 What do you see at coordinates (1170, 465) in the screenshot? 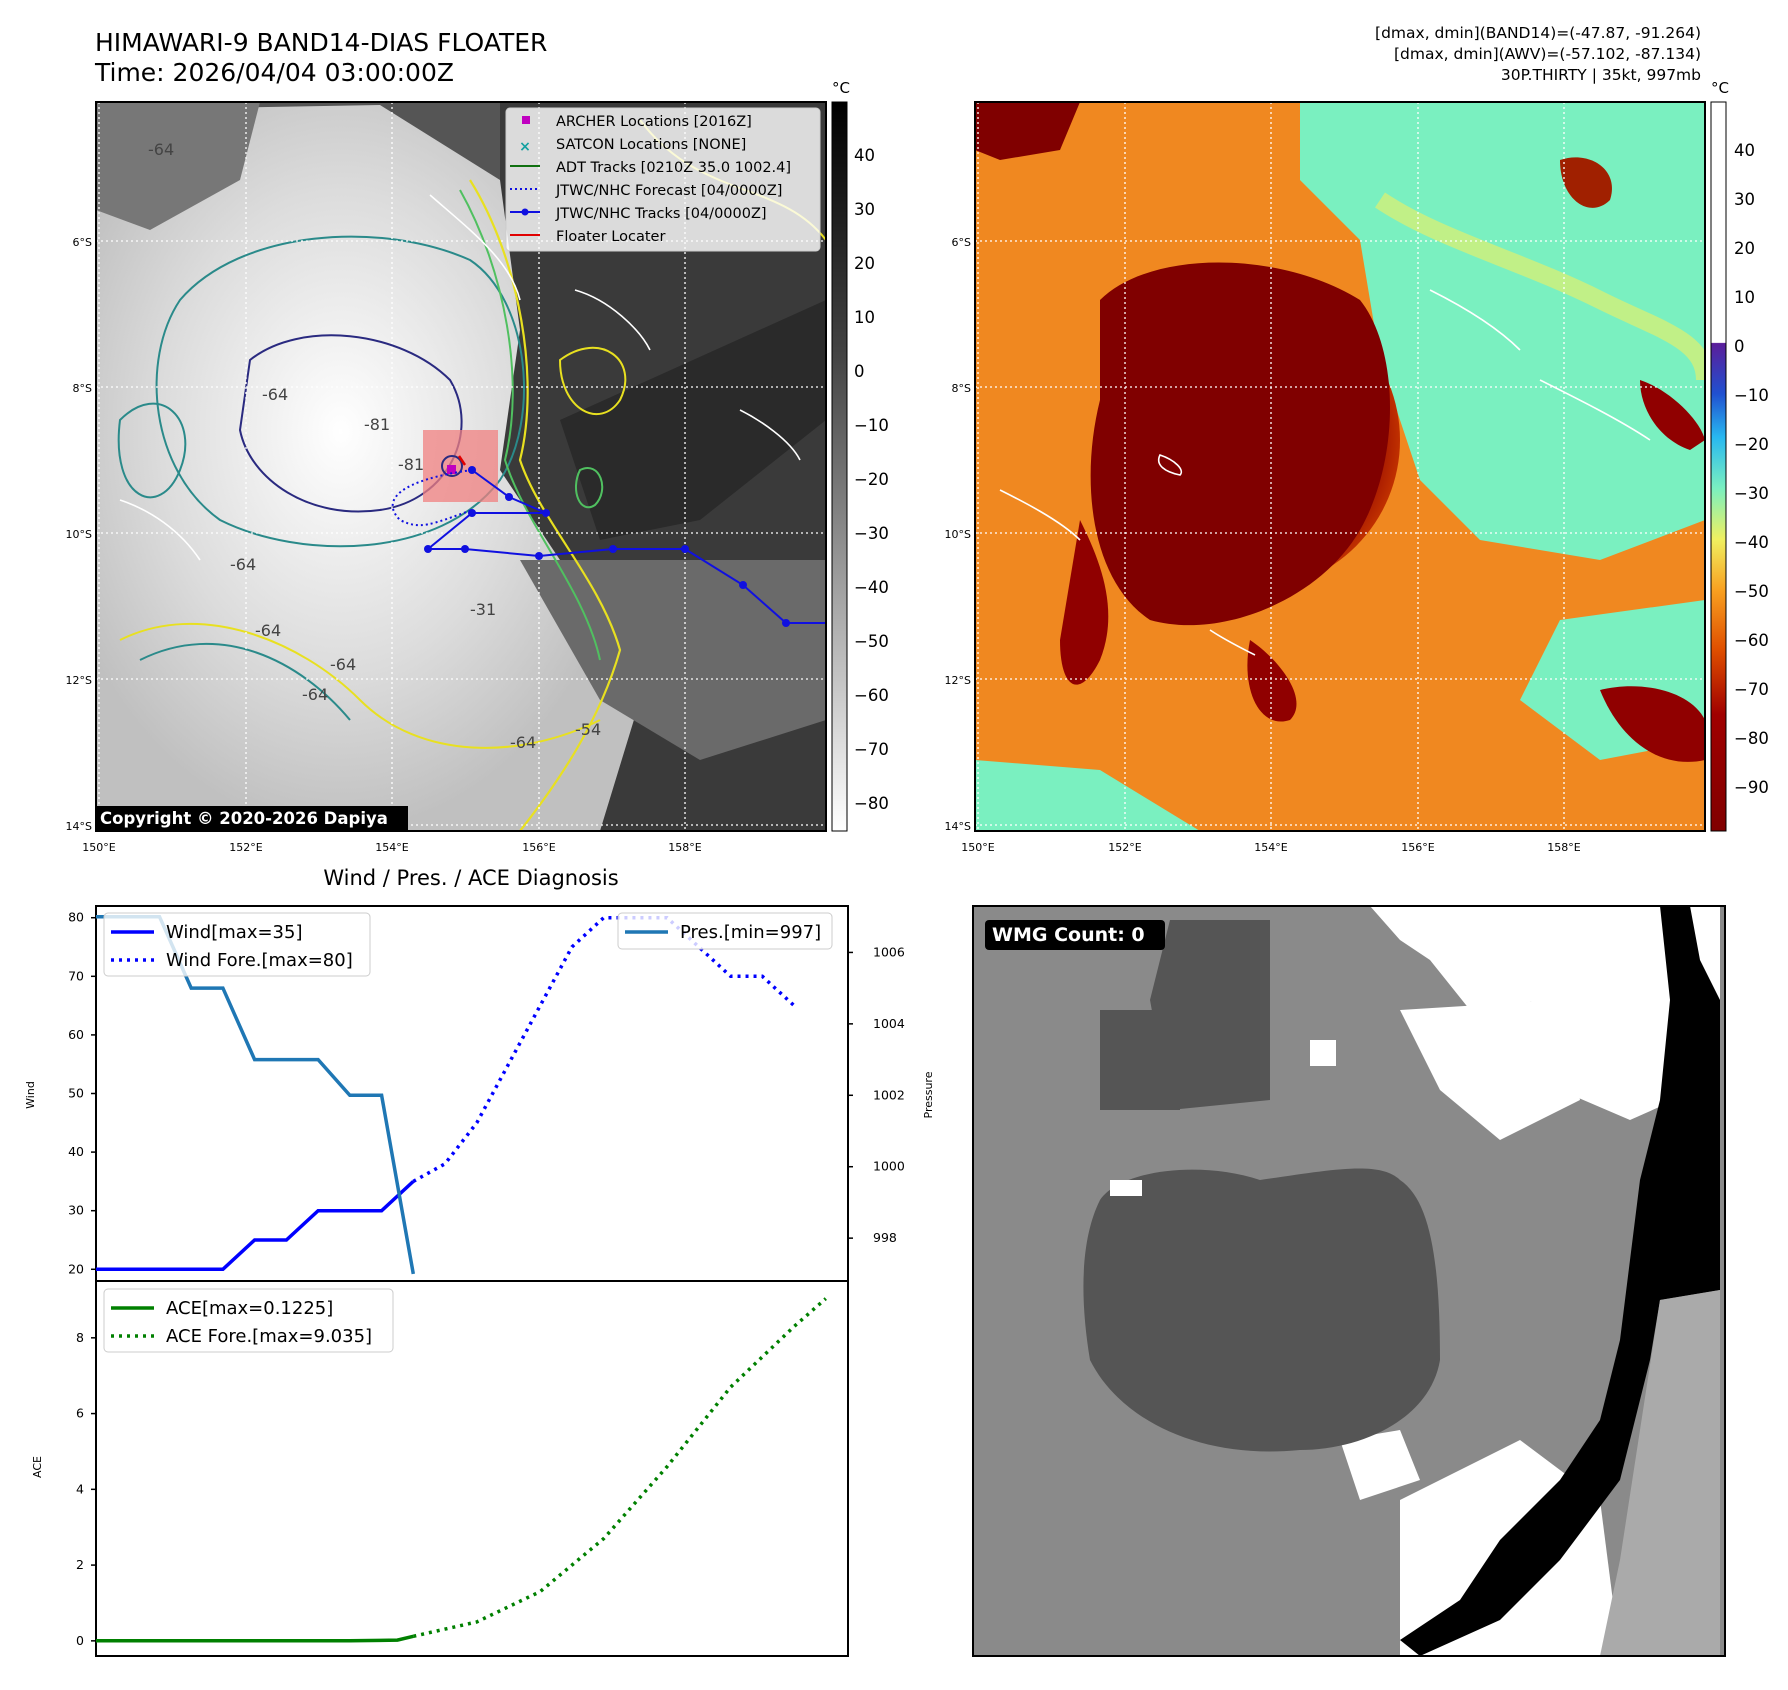
I see `coastline-island` at bounding box center [1170, 465].